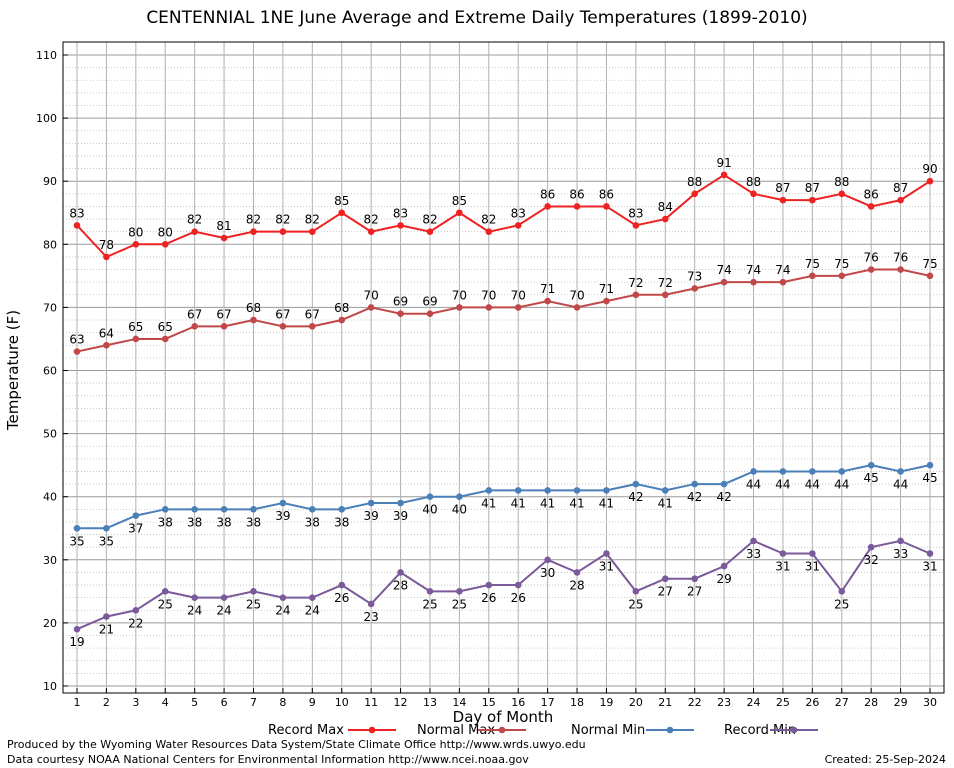 The height and width of the screenshot is (768, 954). I want to click on data-label: 90, so click(929, 169).